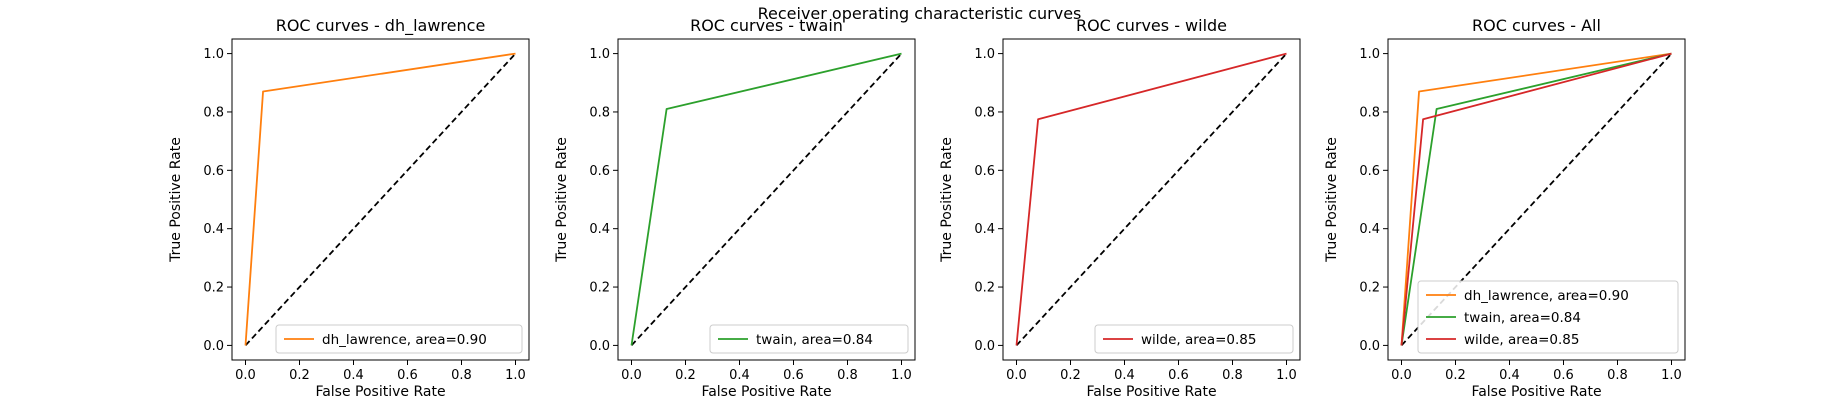 Image resolution: width=1839 pixels, height=400 pixels. Describe the element at coordinates (766, 25) in the screenshot. I see `chart-title: ROC curves - twain` at that location.